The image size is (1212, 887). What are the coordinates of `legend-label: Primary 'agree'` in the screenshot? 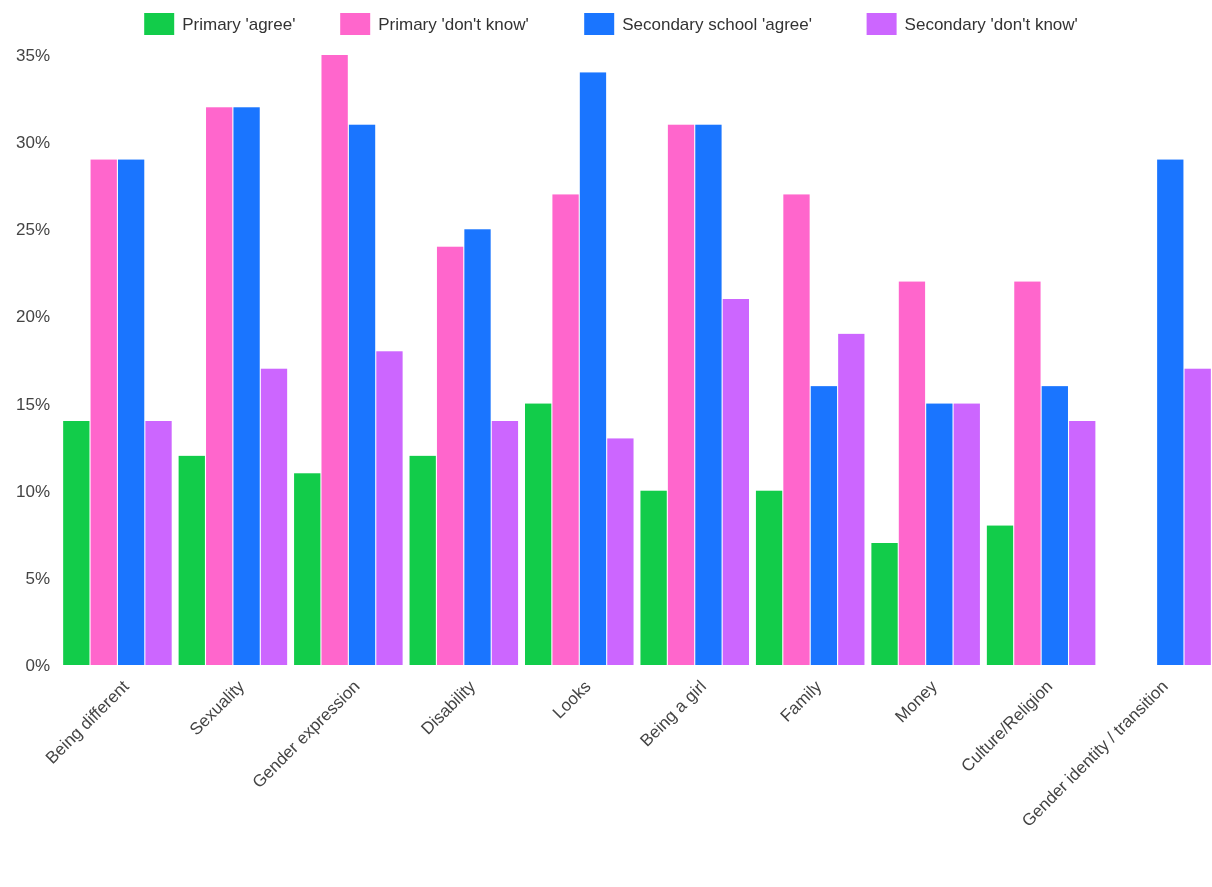 It's located at (239, 24).